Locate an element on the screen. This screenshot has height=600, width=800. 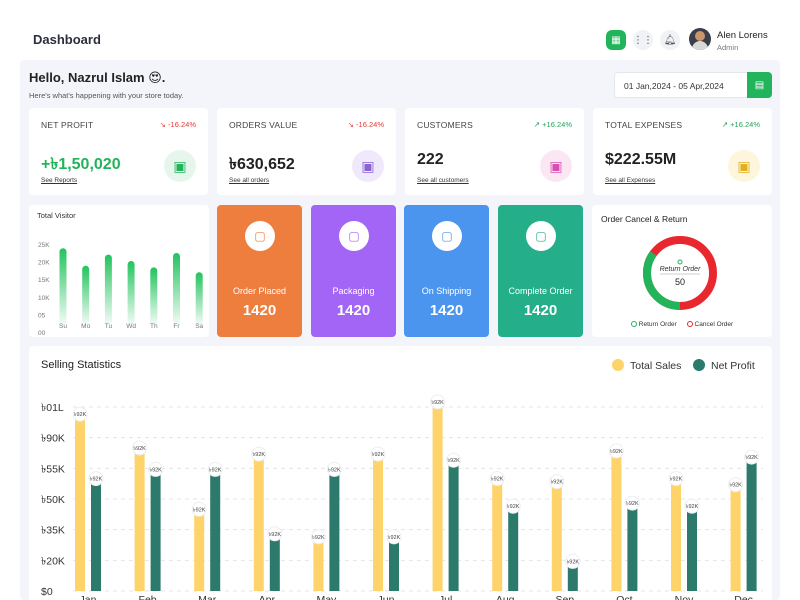
date-range-text: 01 Jan,2024 - 05 Apr,2024 is located at coordinates (674, 86).